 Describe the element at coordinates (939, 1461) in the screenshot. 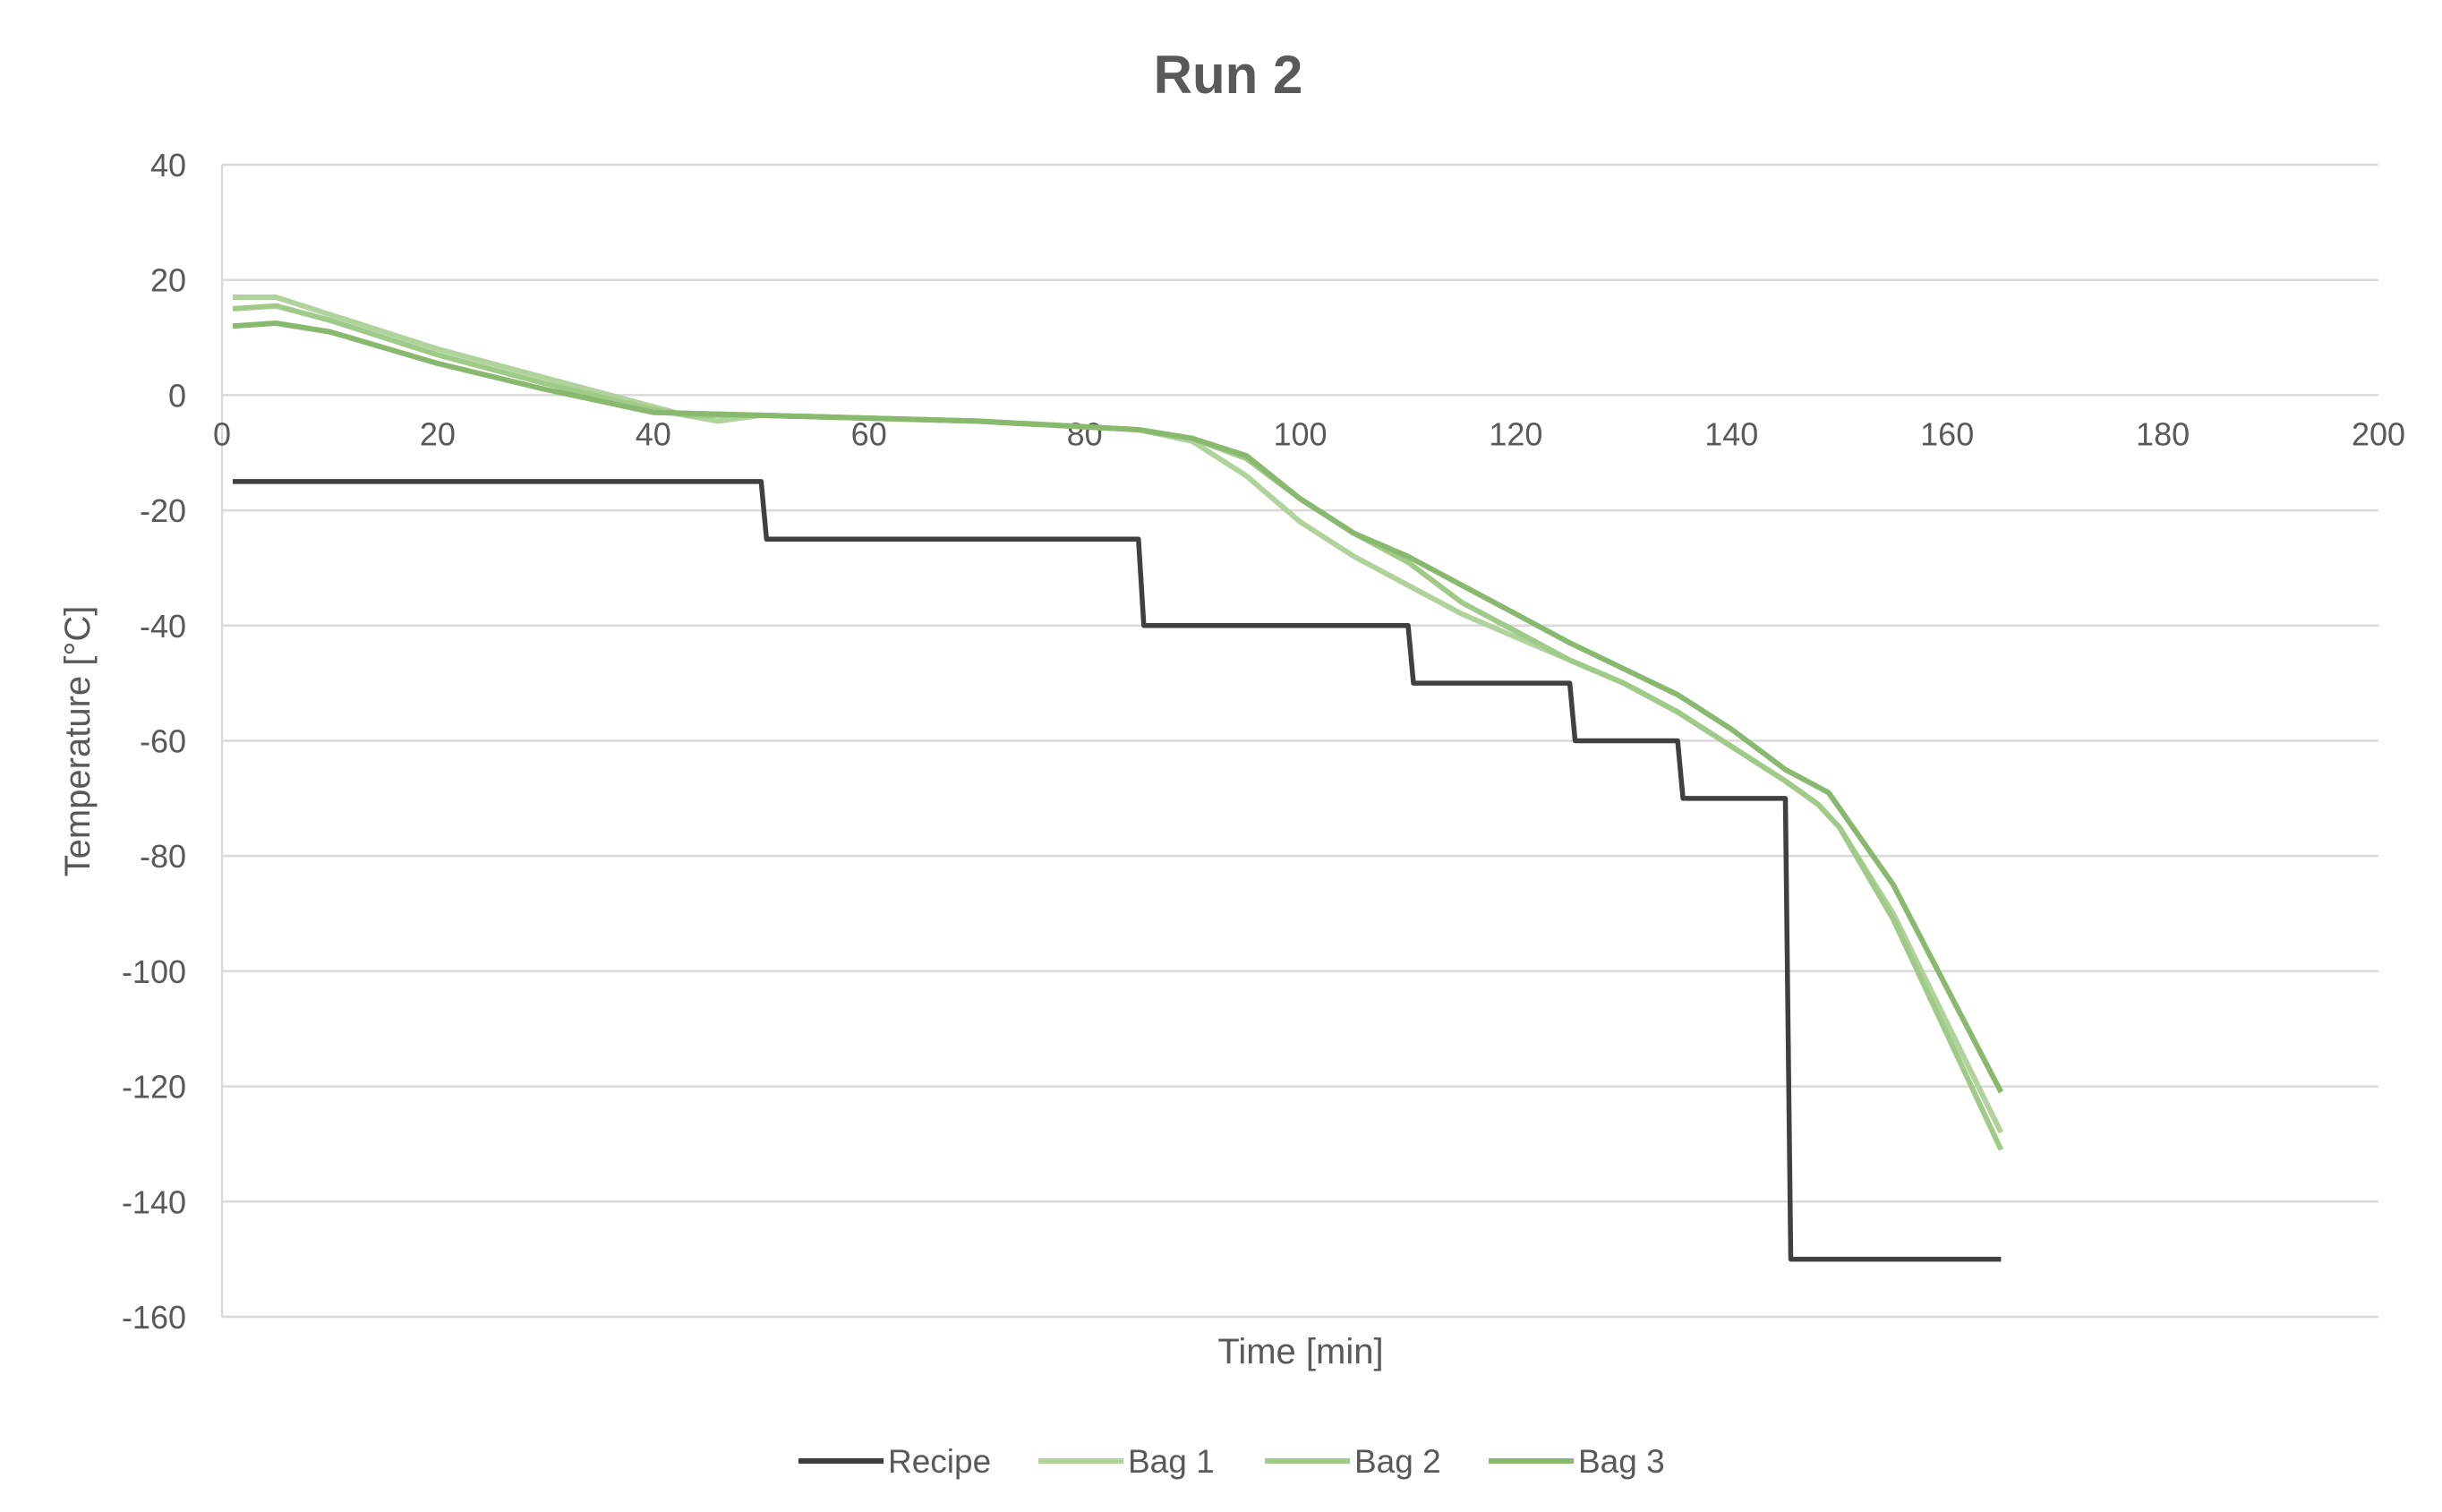

I see `legend-label: Recipe` at that location.